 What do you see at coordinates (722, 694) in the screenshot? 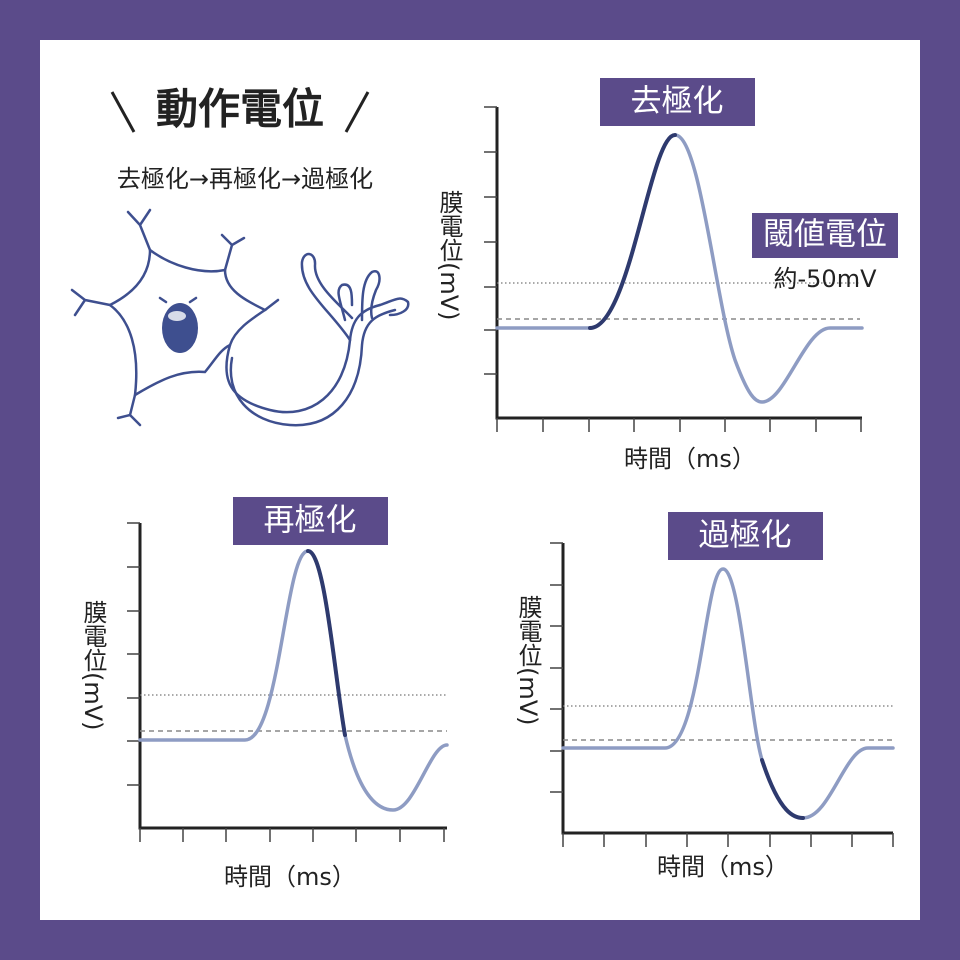
I see `graph-hyperpolarization` at bounding box center [722, 694].